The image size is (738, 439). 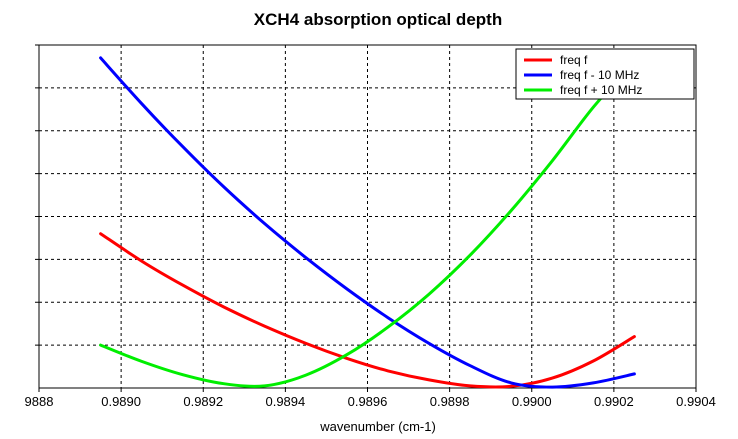 I want to click on chart-title: XCH4 absorption optical depth, so click(x=378, y=19).